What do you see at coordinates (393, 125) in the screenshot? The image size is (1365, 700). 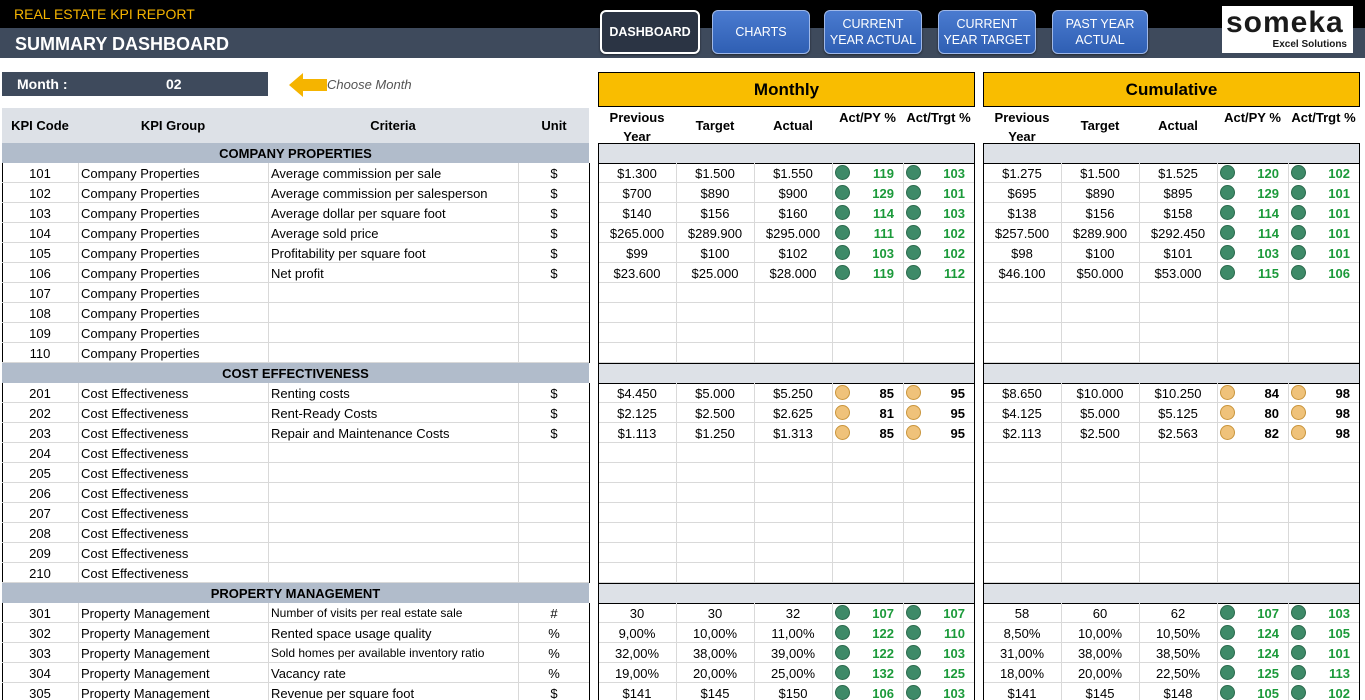 I see `col-header-criteria: Criteria` at bounding box center [393, 125].